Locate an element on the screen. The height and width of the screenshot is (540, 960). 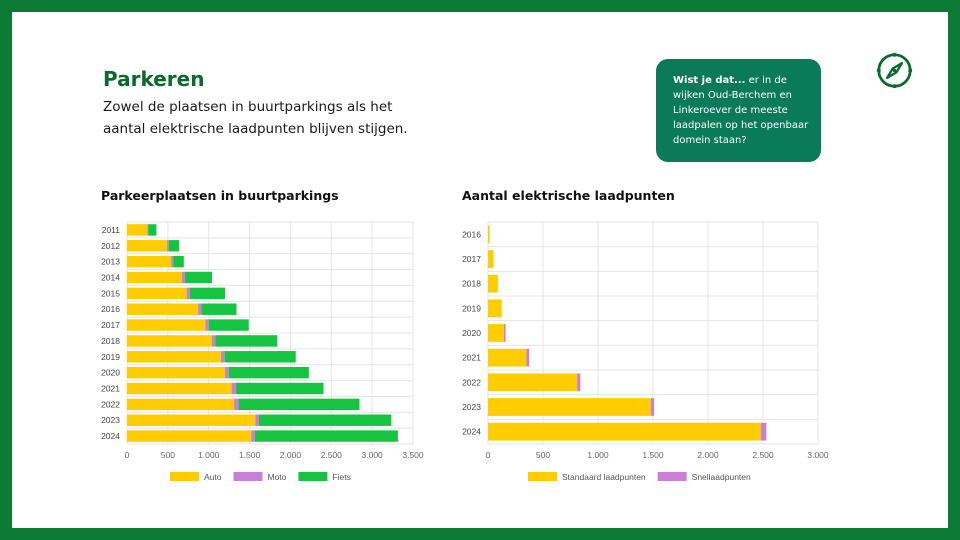
parking-y-tick-label: 2013 is located at coordinates (110, 262).